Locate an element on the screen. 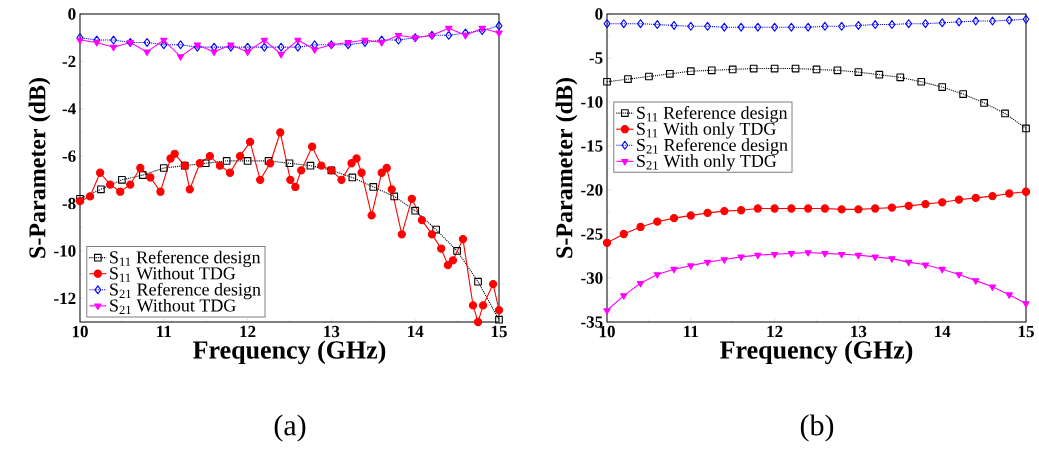 This screenshot has width=1039, height=450. legend-label: S$_{11}$ Reference design is located at coordinates (712, 114).